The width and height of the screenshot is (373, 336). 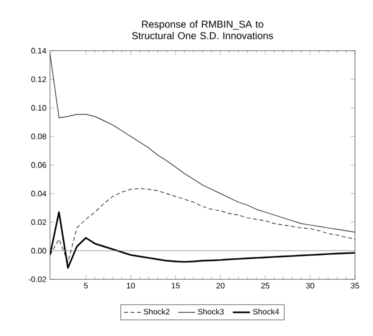 I want to click on chart-title: Response of RMBIN_SA to Structural One S.D. Innovations, so click(x=203, y=30).